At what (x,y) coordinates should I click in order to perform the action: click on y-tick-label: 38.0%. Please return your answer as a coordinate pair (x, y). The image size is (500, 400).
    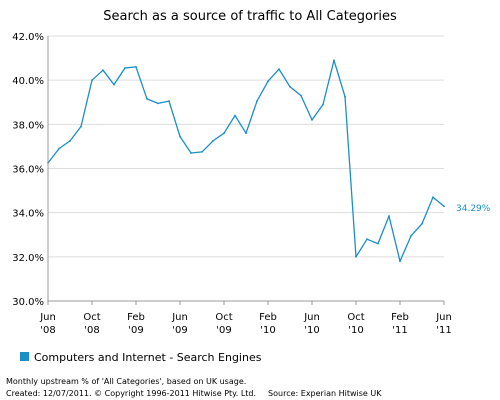
    Looking at the image, I should click on (28, 125).